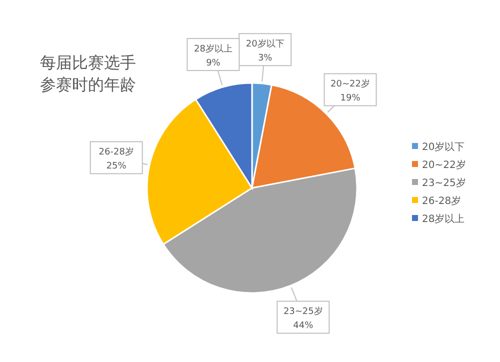 The width and height of the screenshot is (500, 362). What do you see at coordinates (213, 49) in the screenshot?
I see `slice-label: 28岁以上` at bounding box center [213, 49].